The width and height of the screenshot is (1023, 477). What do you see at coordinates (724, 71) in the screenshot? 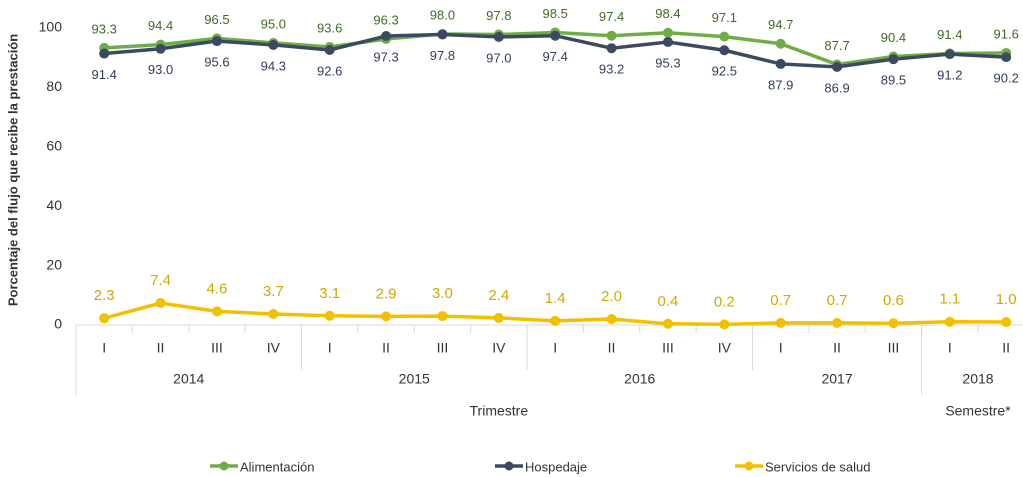
I see `data-label: 92.5` at bounding box center [724, 71].